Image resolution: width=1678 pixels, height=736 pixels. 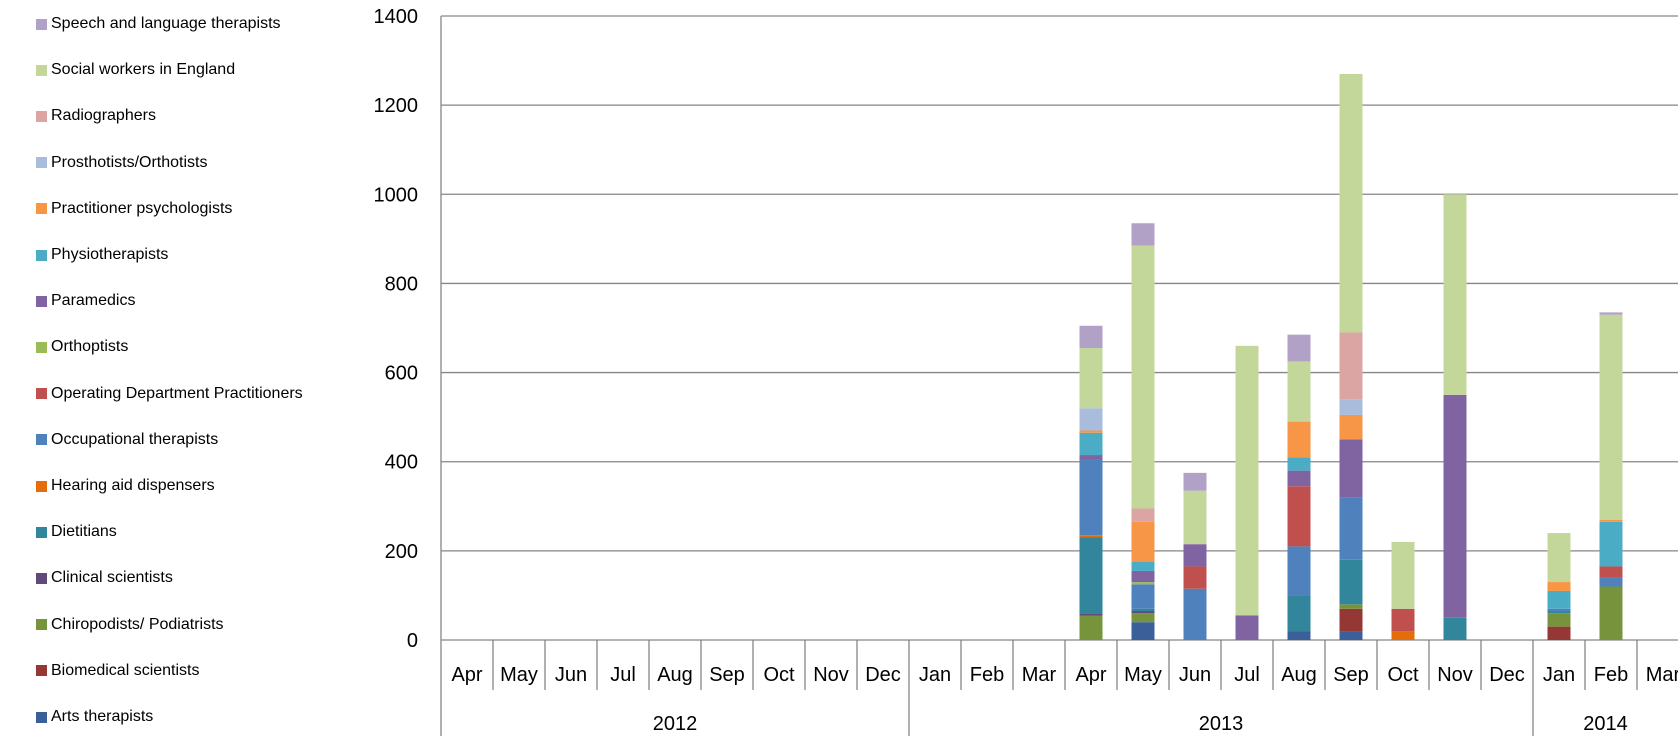 I want to click on legend-item: Hearing aid dispensers, so click(x=125, y=486).